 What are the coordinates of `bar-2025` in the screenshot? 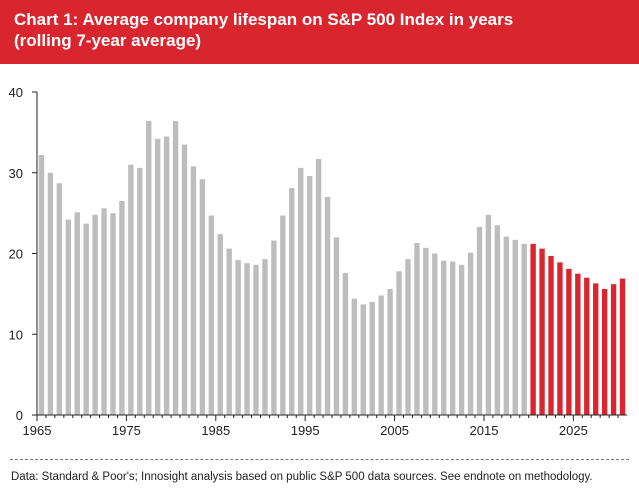 It's located at (578, 344).